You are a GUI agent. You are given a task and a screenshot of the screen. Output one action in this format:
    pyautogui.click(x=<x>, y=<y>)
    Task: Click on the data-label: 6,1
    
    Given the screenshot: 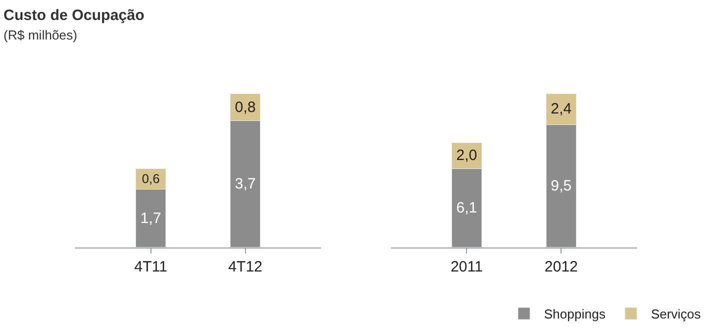 What is the action you would take?
    pyautogui.click(x=467, y=208)
    